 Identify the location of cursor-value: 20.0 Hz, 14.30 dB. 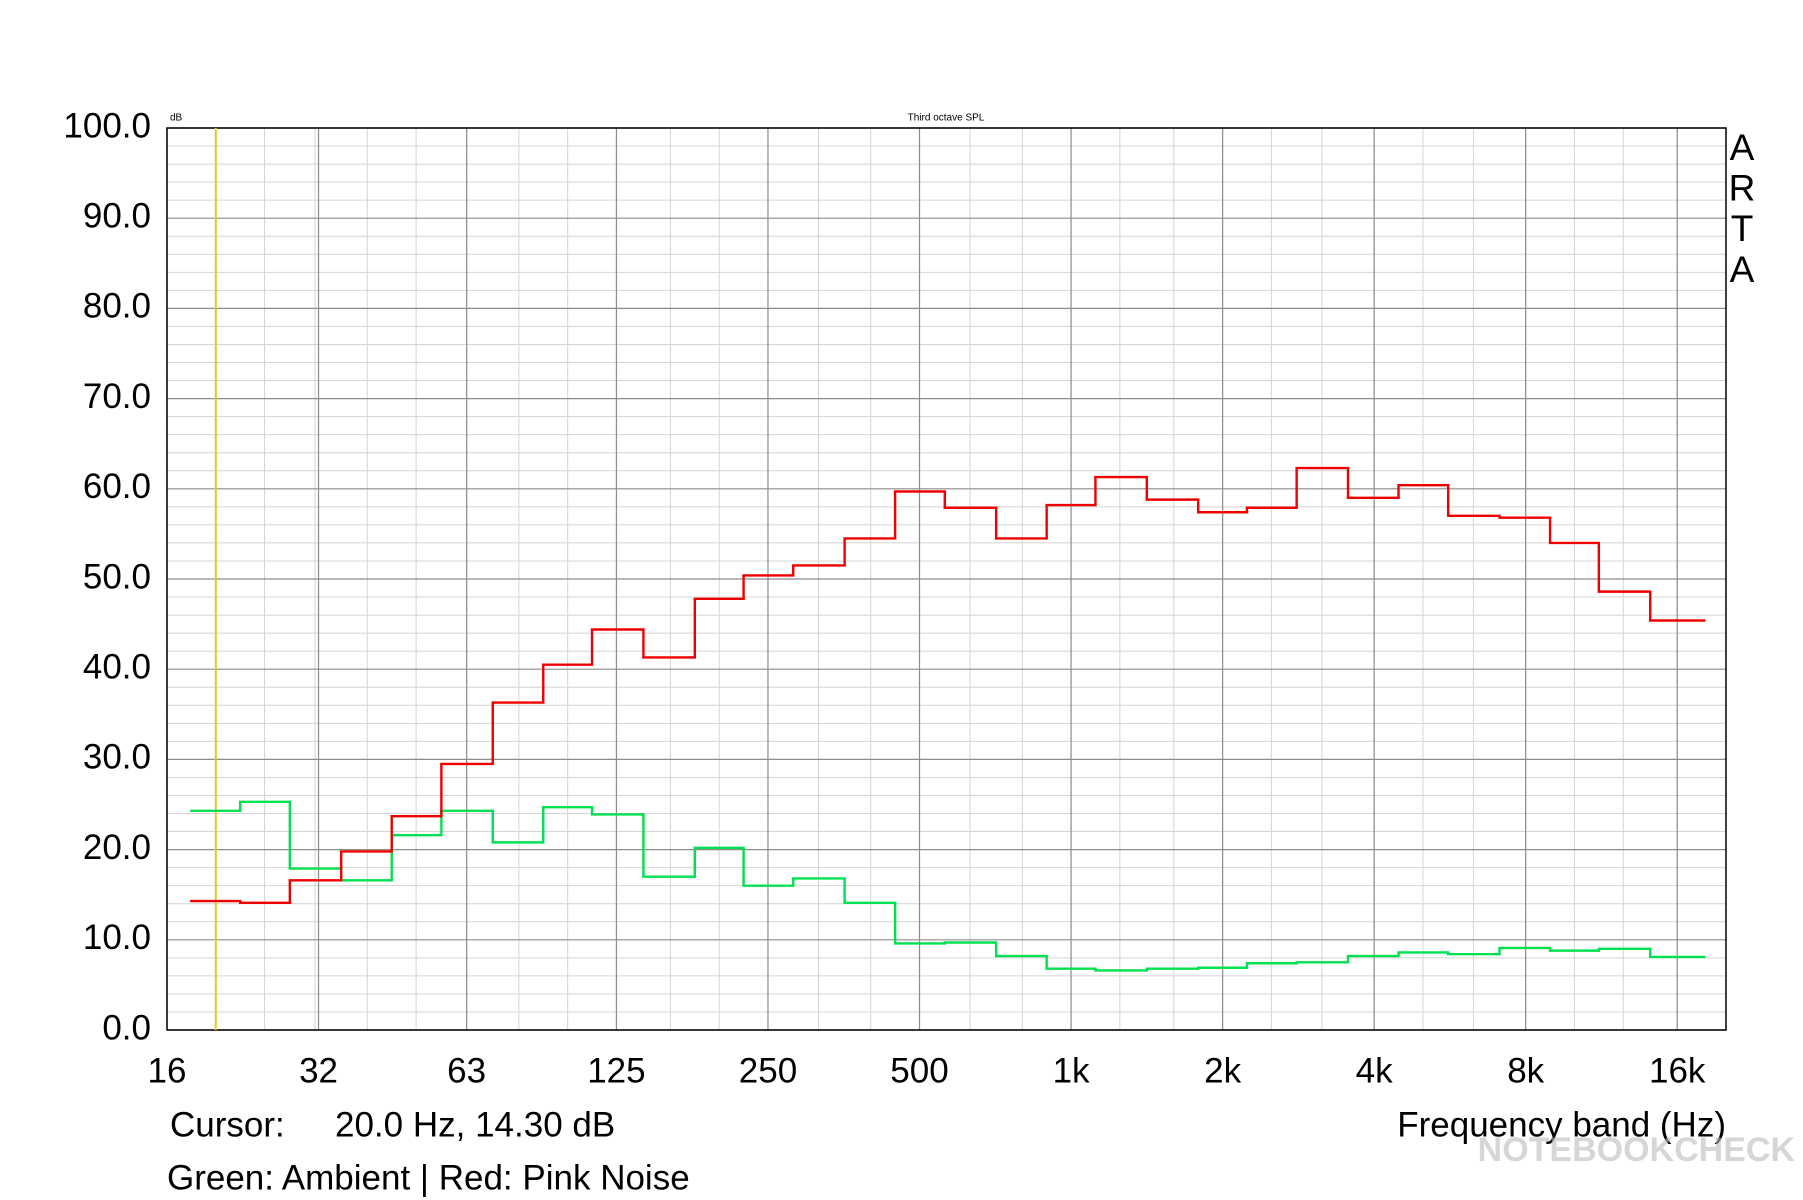
(475, 1124).